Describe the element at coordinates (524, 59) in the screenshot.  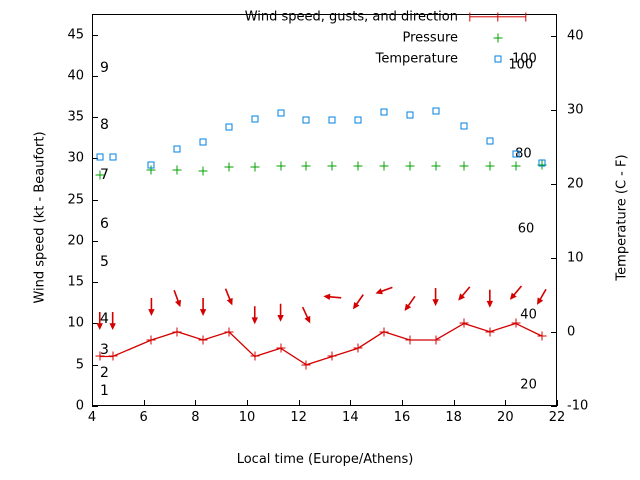
I see `legend-extra-label: 100` at that location.